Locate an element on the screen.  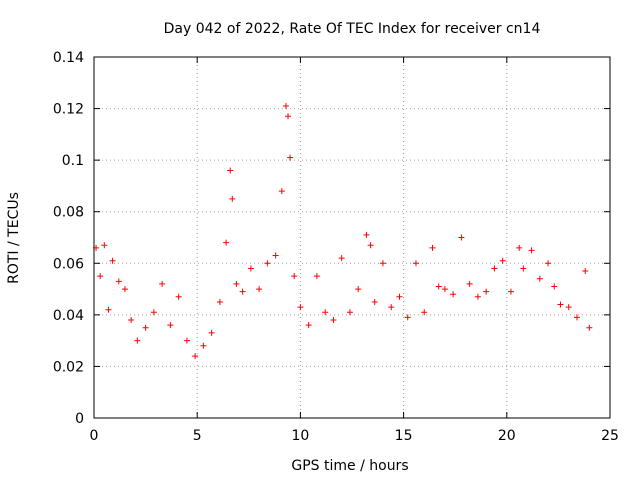
x-axis-label: GPS time / hours is located at coordinates (349, 466).